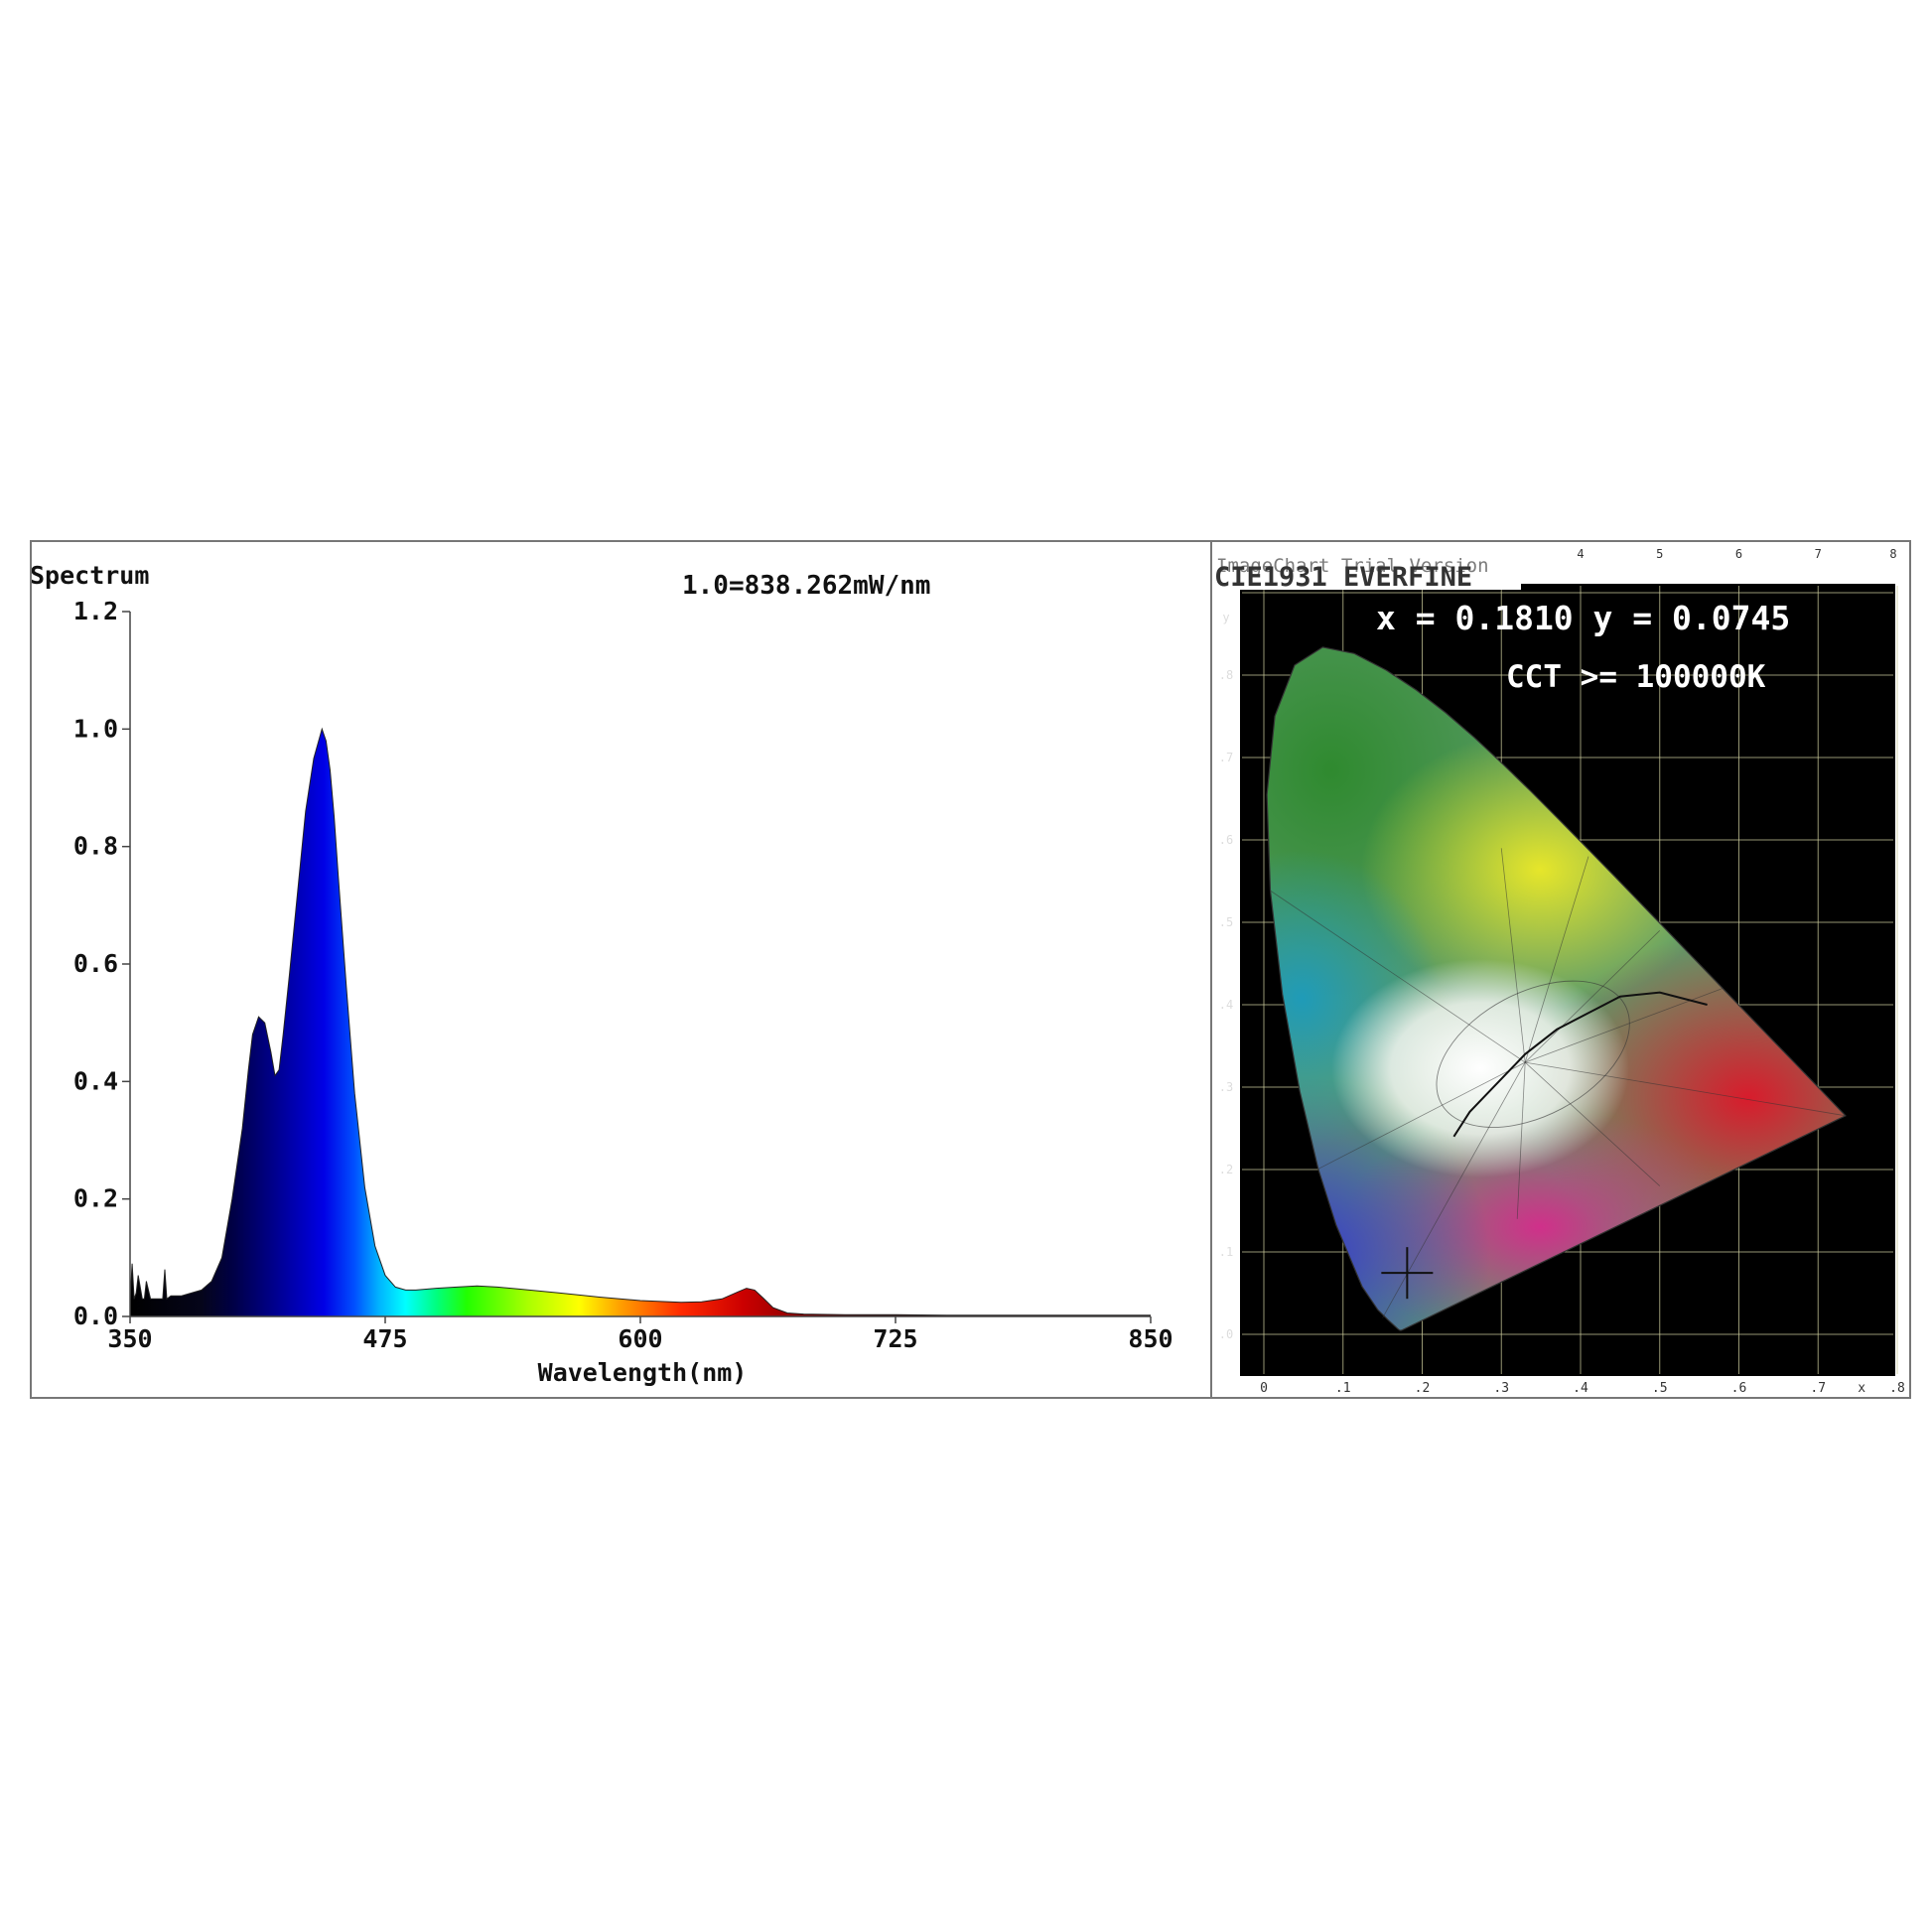 The height and width of the screenshot is (1932, 1932). Describe the element at coordinates (1226, 757) in the screenshot. I see `cie-y-tick-label: .7` at that location.